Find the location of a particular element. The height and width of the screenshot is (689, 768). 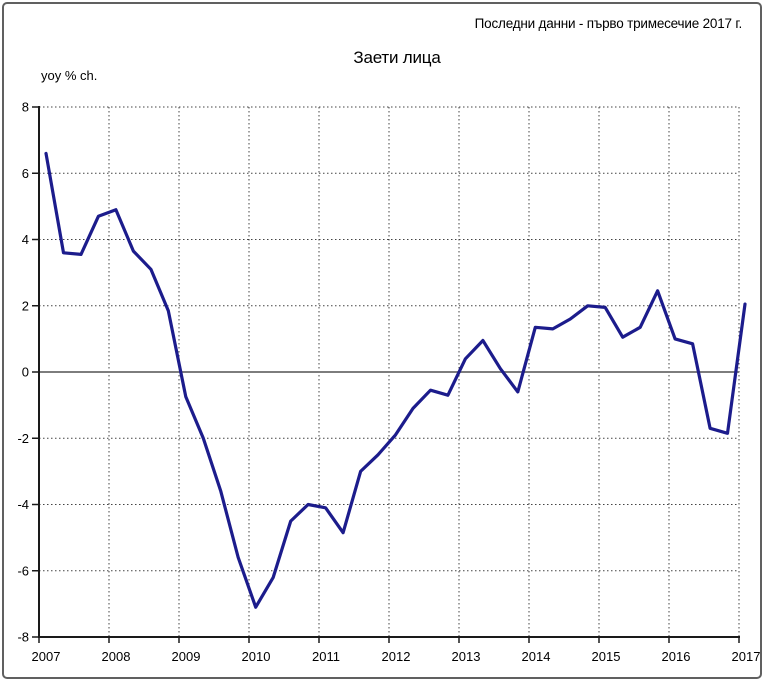

y-tick-label: 2 is located at coordinates (25, 305).